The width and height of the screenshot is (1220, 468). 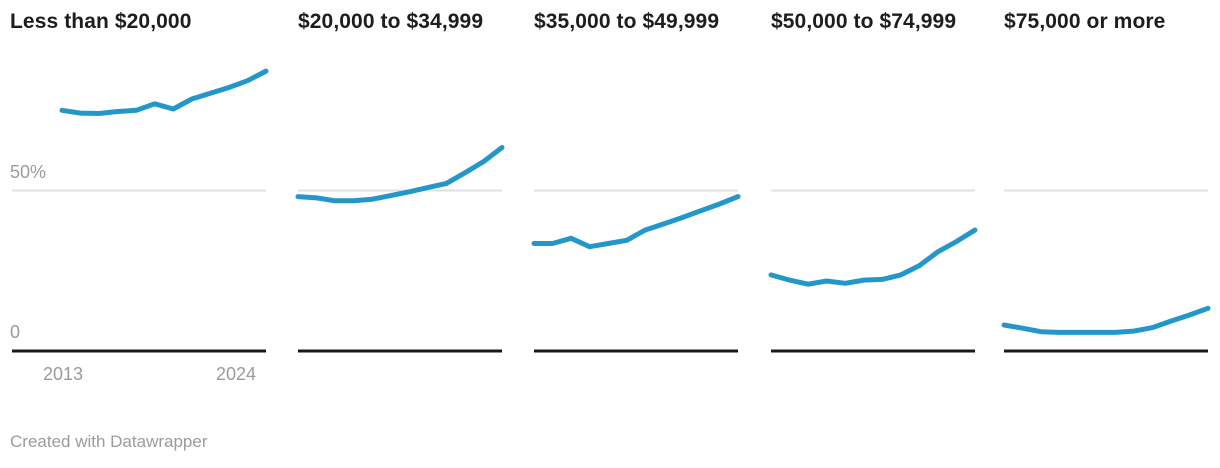 What do you see at coordinates (864, 21) in the screenshot?
I see `panel-title: $50,000 to $74,999` at bounding box center [864, 21].